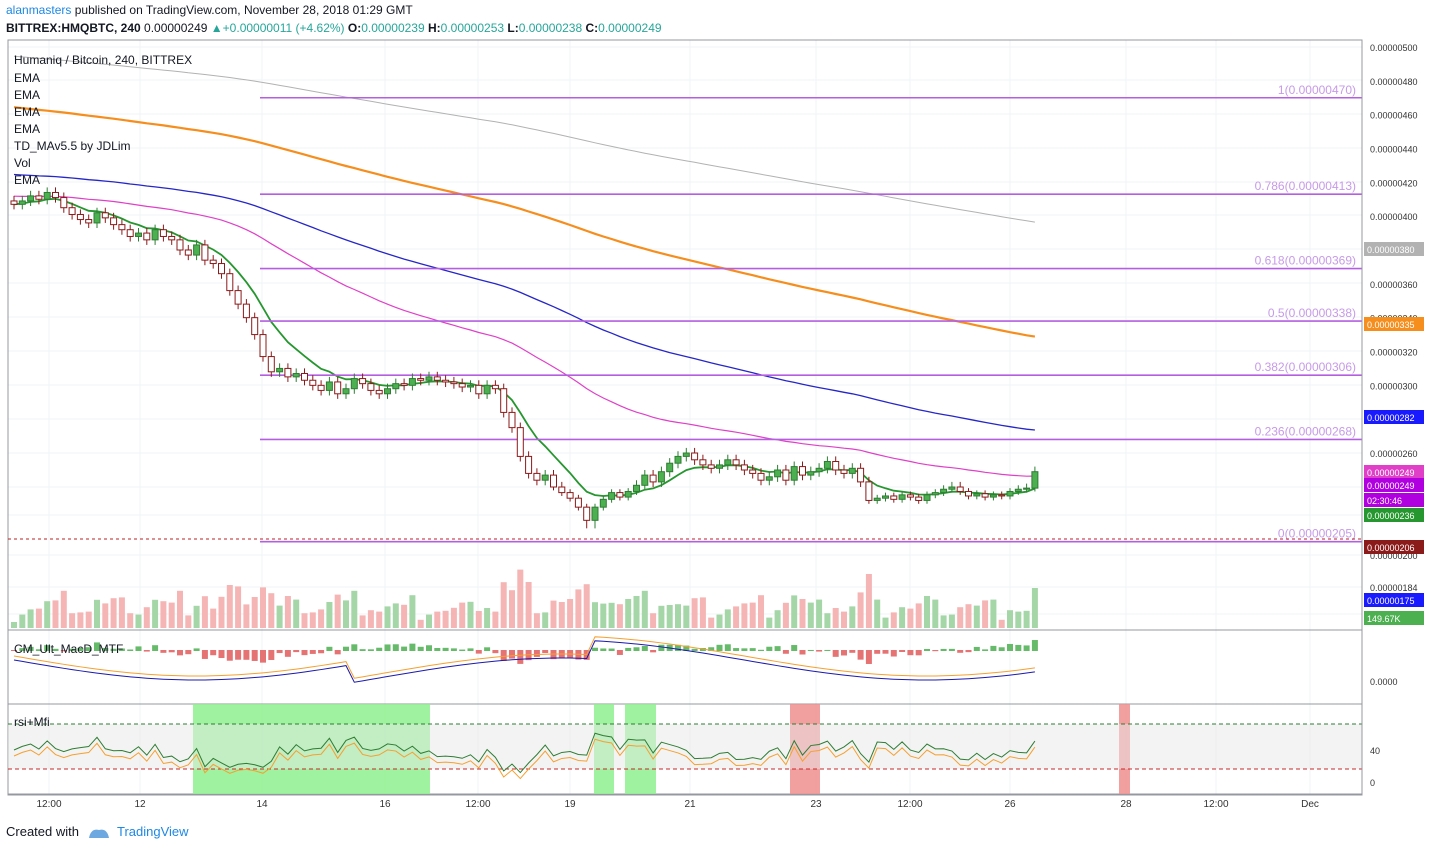  I want to click on tradingview-link: TradingView, so click(152, 831).